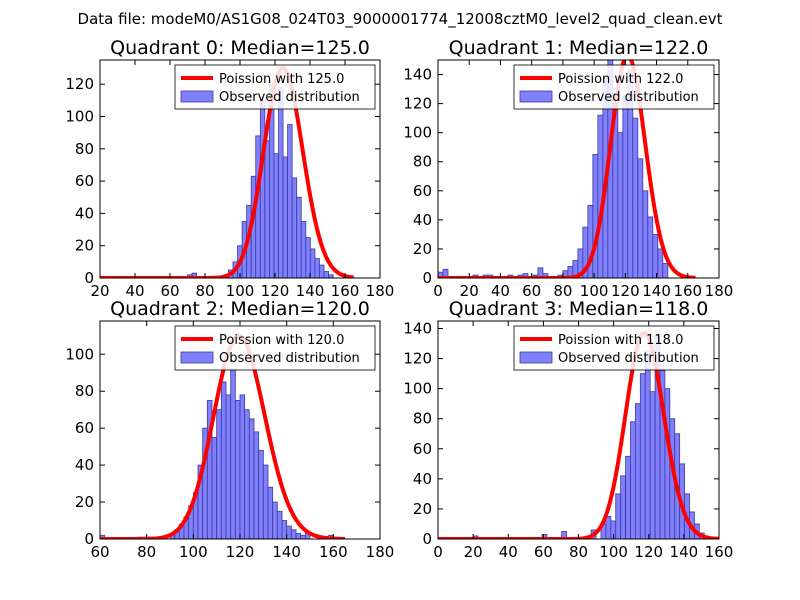  I want to click on x-tick-label: 160, so click(333, 552).